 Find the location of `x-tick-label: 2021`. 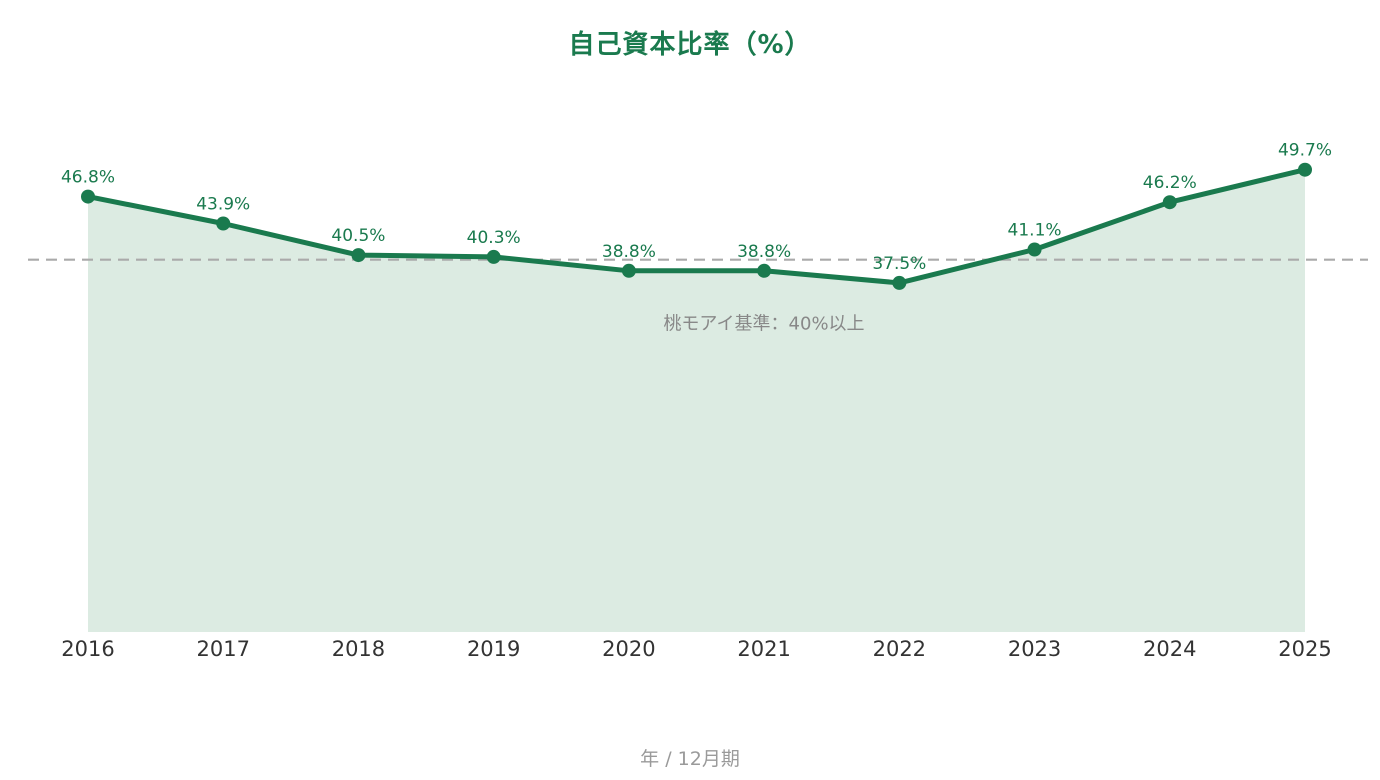

x-tick-label: 2021 is located at coordinates (763, 649).